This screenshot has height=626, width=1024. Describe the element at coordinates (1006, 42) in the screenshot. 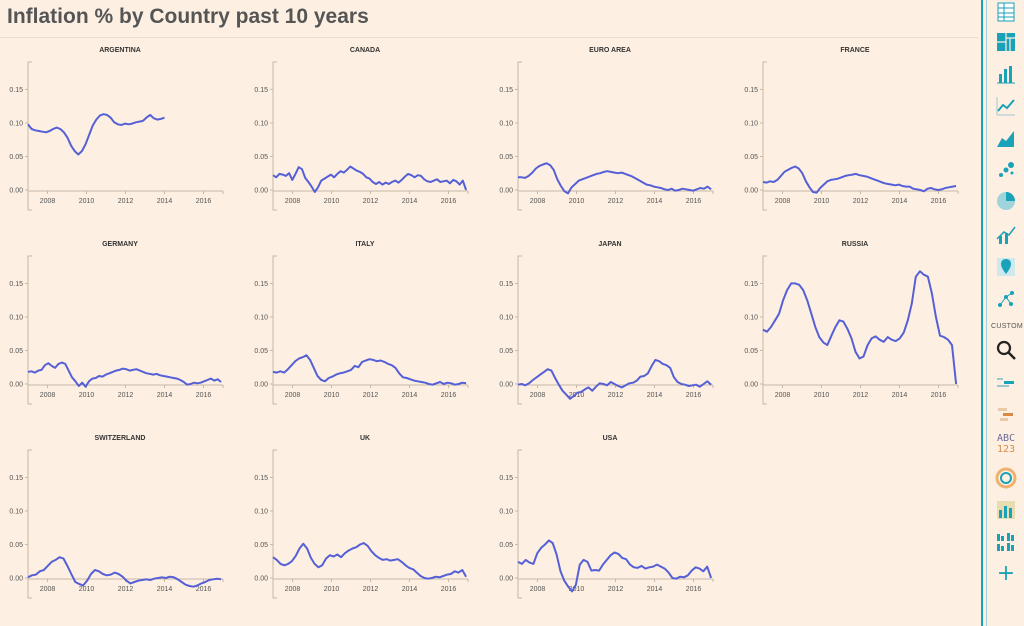

I see `treemap-icon` at that location.